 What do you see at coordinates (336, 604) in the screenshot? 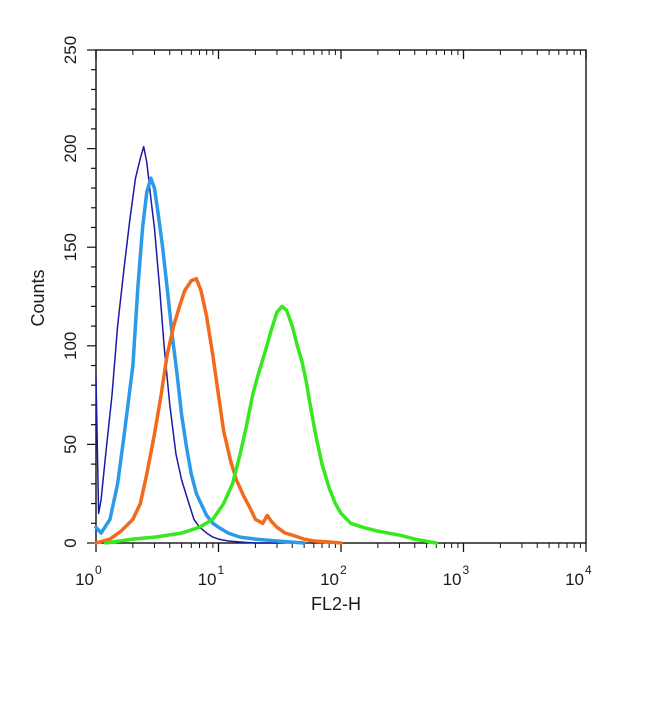
I see `x-axis-title: FL2-H` at bounding box center [336, 604].